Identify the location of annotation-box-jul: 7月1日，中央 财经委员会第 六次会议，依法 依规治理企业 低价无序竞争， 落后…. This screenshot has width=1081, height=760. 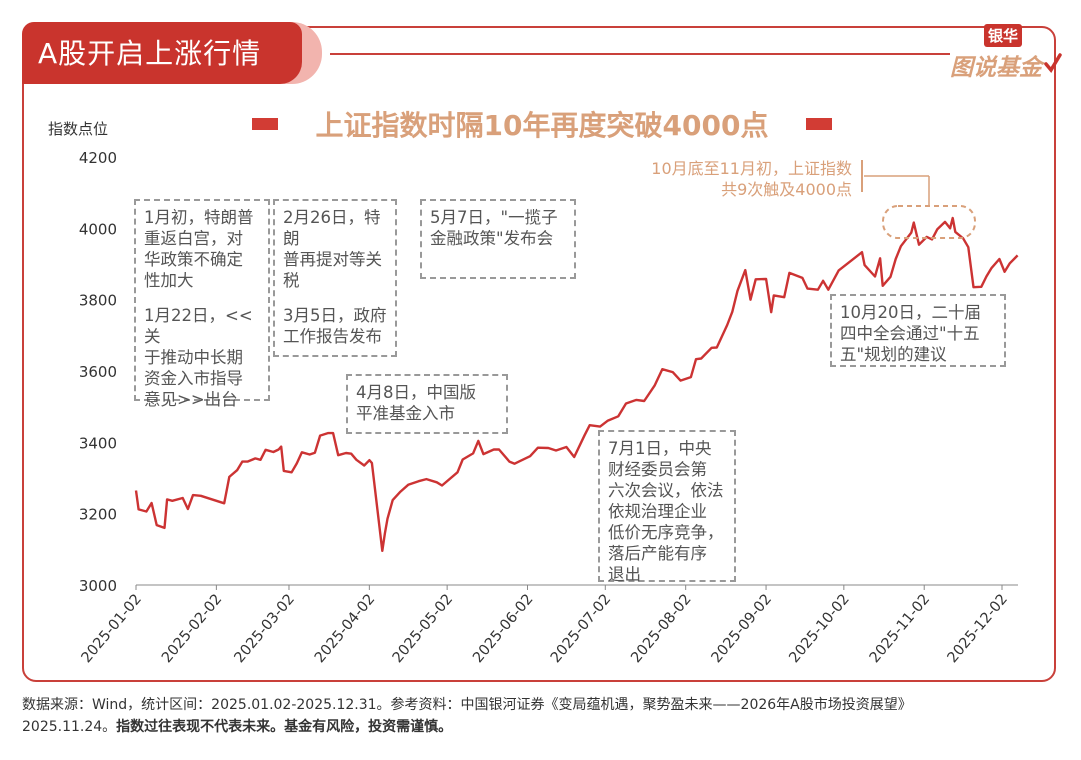
(667, 507).